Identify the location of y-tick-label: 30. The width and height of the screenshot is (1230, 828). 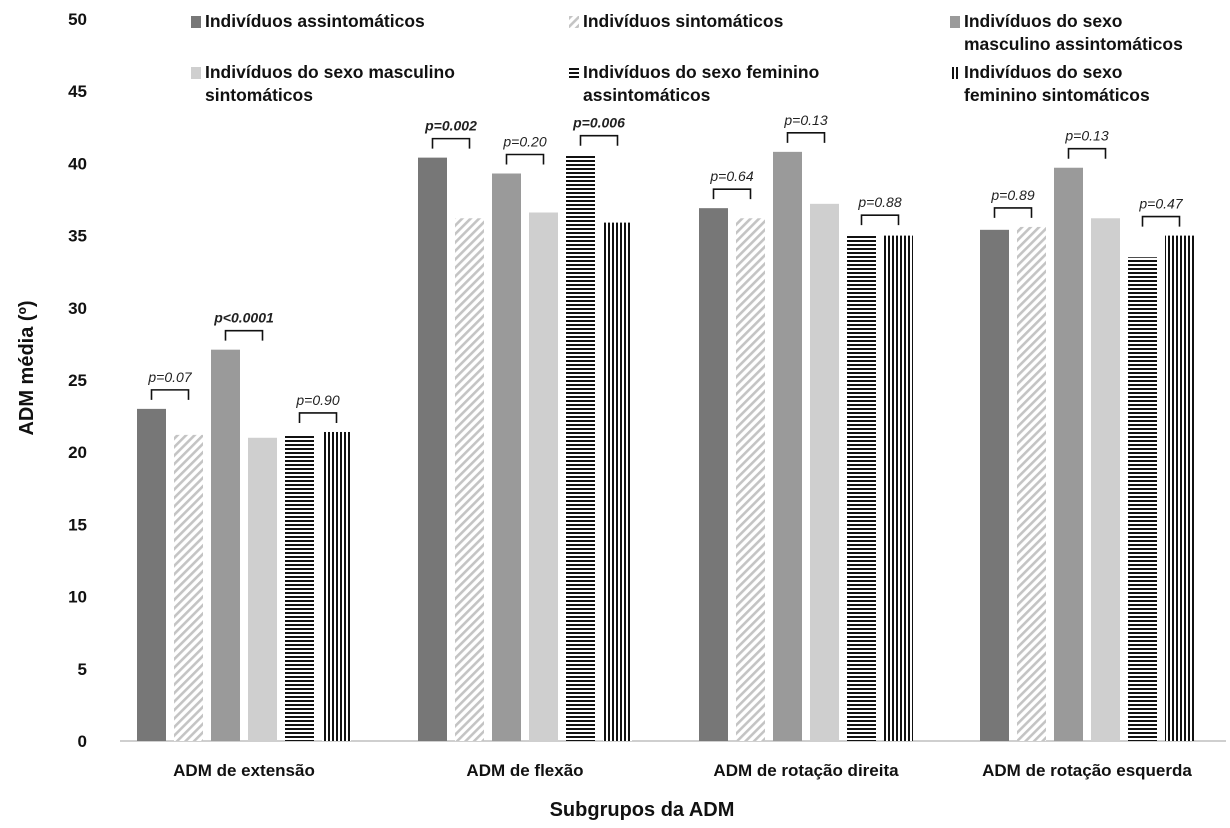
(77, 308).